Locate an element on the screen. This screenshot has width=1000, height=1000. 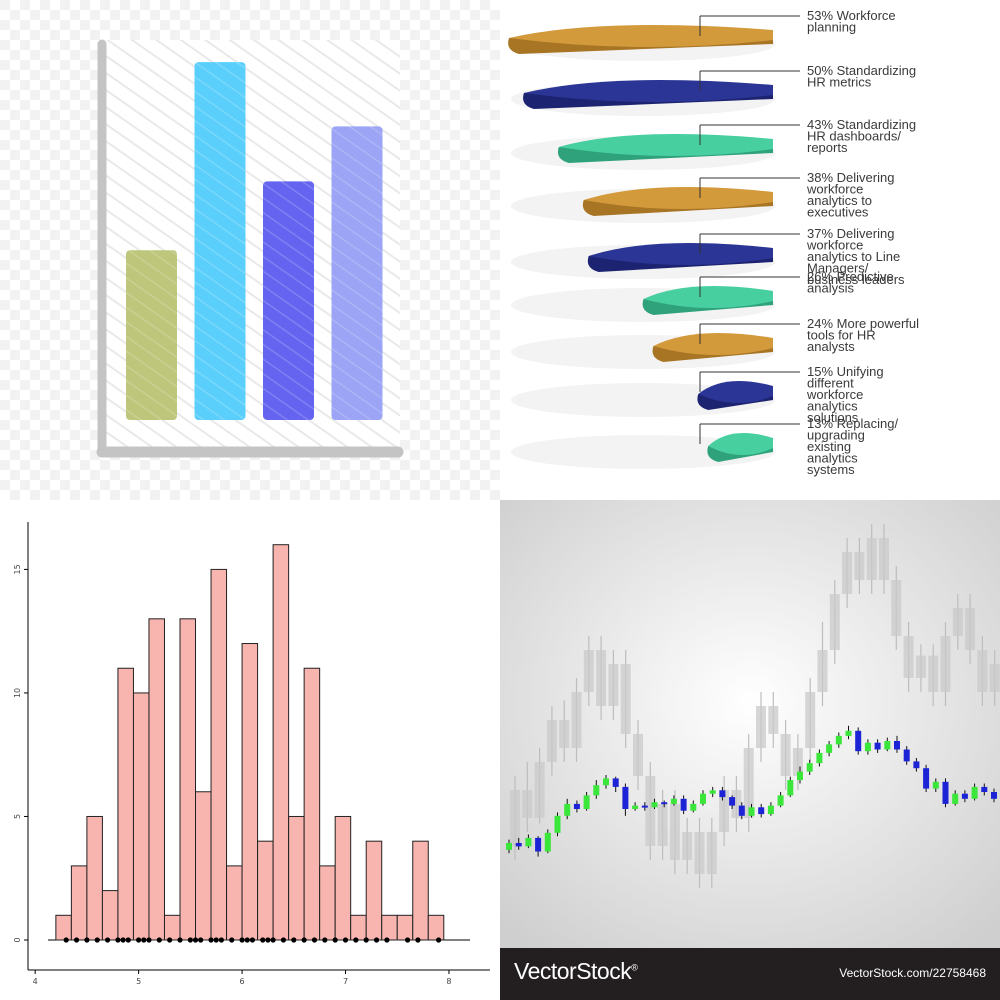
y-tick-label-10: 10 is located at coordinates (17, 693).